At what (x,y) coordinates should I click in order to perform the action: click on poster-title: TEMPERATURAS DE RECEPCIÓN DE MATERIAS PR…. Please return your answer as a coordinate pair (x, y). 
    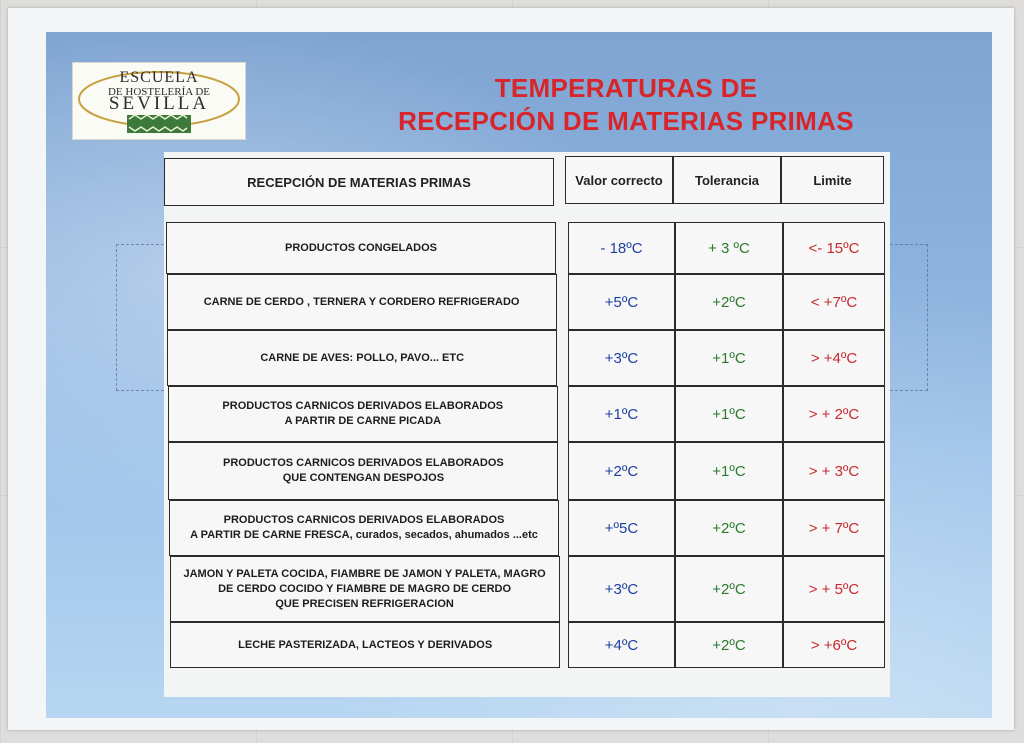
    Looking at the image, I should click on (626, 105).